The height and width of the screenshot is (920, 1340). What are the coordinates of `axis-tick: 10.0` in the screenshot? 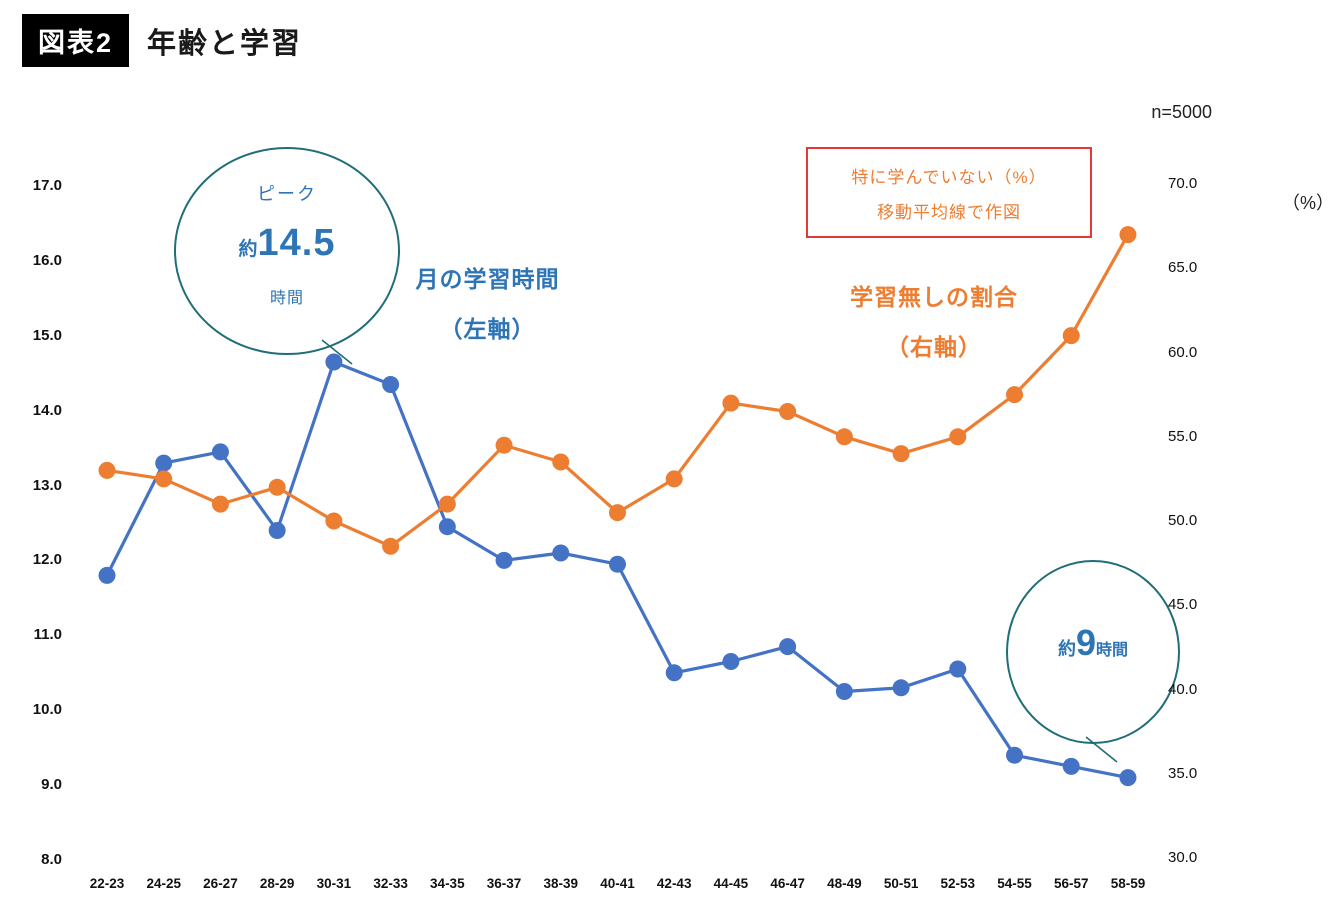 It's located at (47, 710).